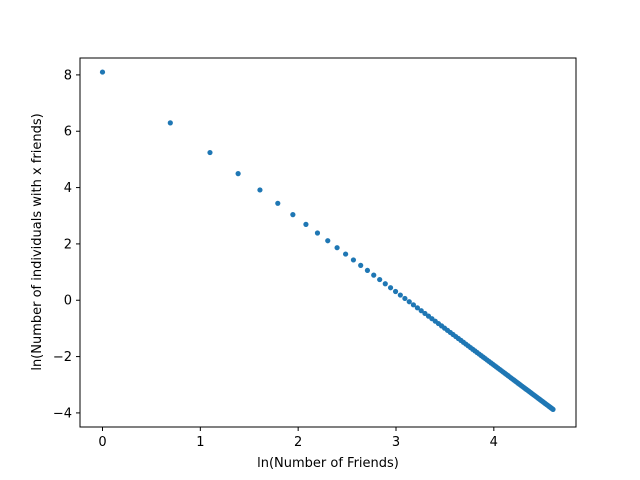 The height and width of the screenshot is (480, 640). I want to click on x-tick-label: 4, so click(494, 442).